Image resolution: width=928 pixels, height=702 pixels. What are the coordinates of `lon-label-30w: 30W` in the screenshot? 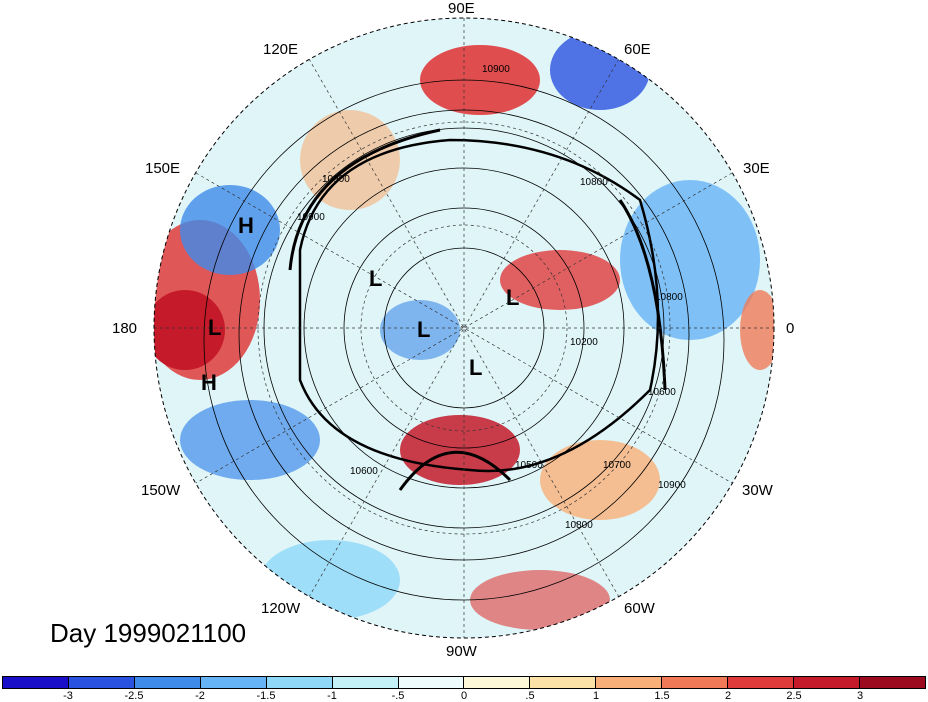 It's located at (757, 490).